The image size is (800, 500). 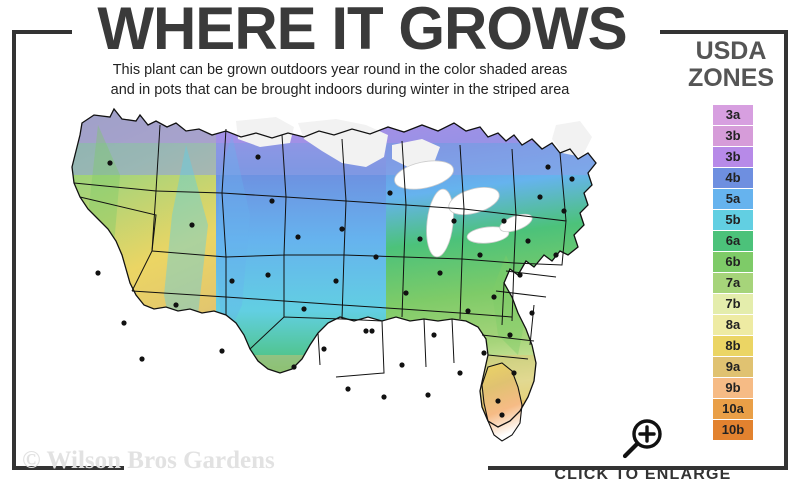 What do you see at coordinates (733, 304) in the screenshot?
I see `legend-swatch-7b-9: 7b` at bounding box center [733, 304].